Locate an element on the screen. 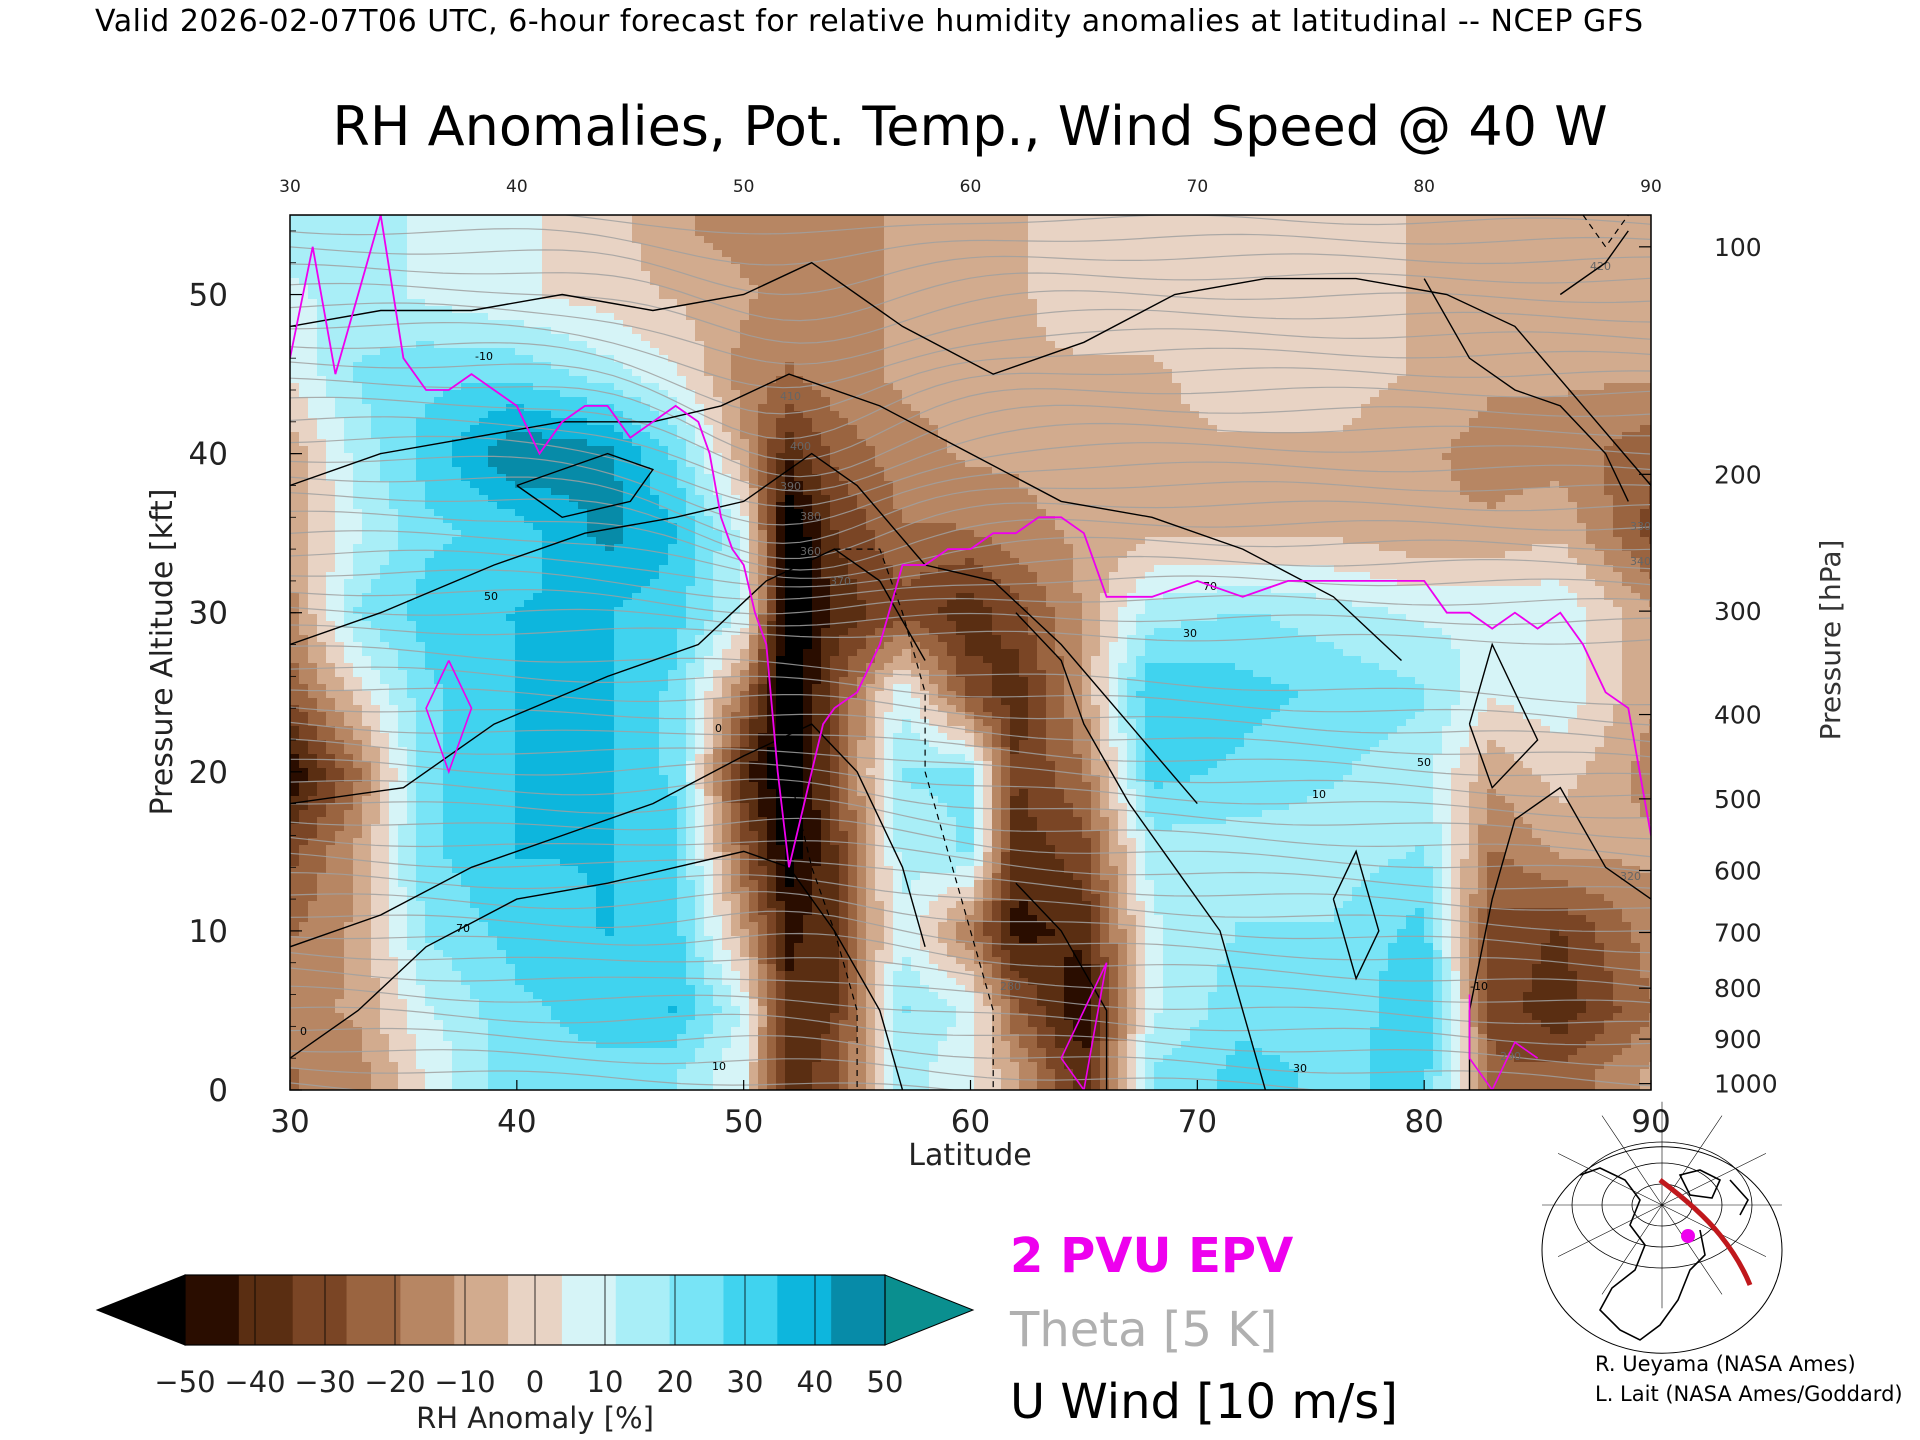  pressure-tick-label: 500 is located at coordinates (1738, 799).